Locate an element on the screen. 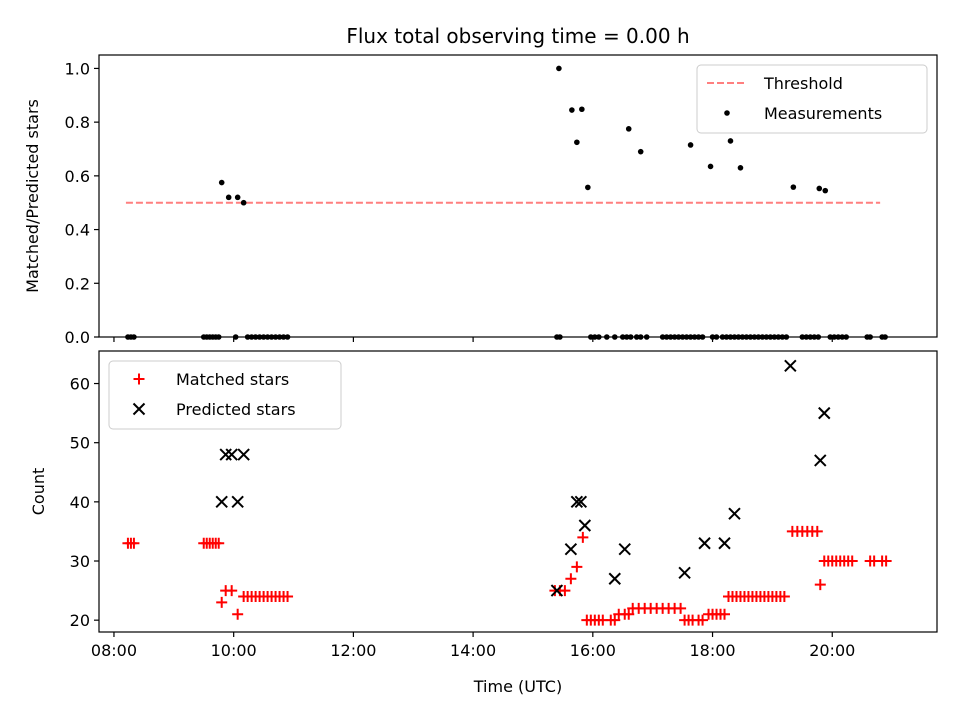 The width and height of the screenshot is (960, 720). x-tick-label: 10:00 is located at coordinates (234, 650).